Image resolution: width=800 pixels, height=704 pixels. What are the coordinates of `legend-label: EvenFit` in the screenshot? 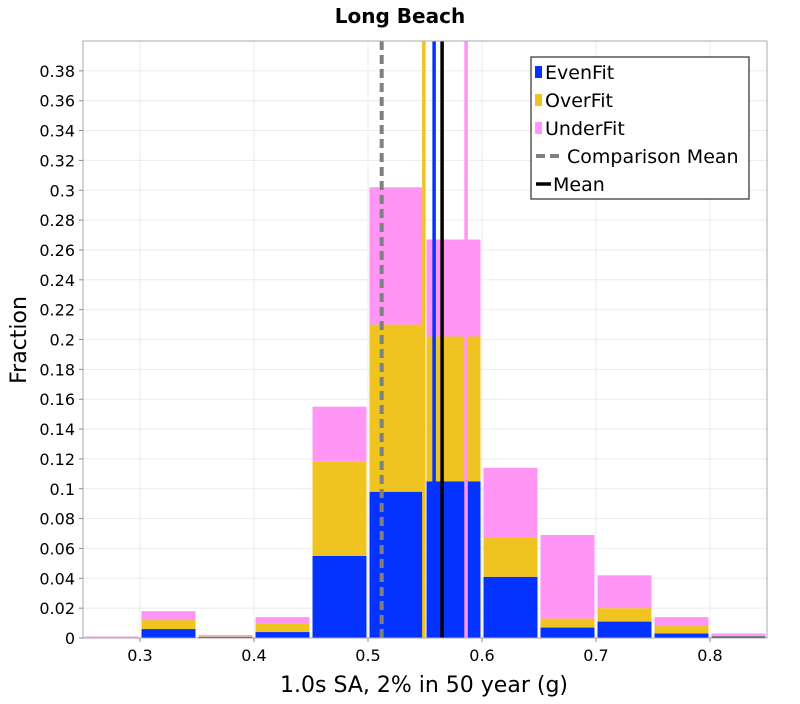 It's located at (579, 73).